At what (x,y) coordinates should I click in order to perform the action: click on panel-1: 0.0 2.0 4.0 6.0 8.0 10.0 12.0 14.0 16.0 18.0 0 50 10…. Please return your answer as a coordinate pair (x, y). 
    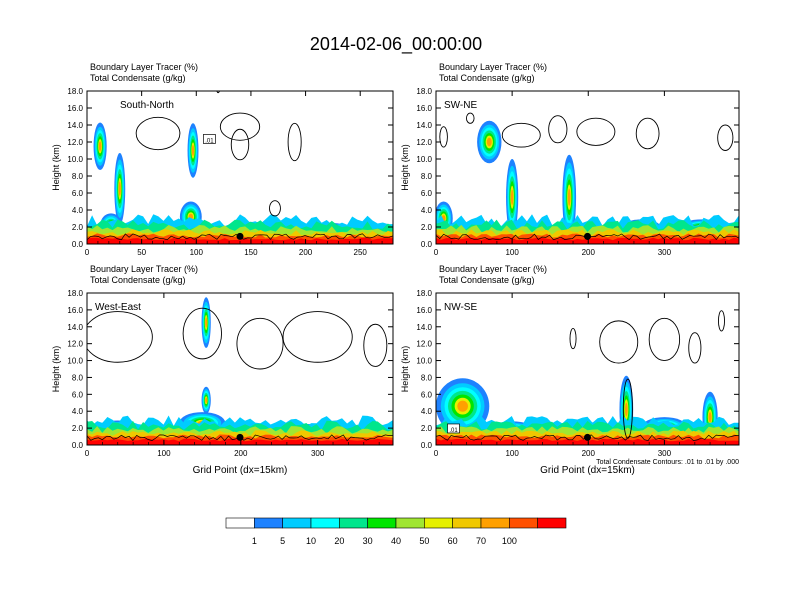
    Looking at the image, I should click on (222, 159).